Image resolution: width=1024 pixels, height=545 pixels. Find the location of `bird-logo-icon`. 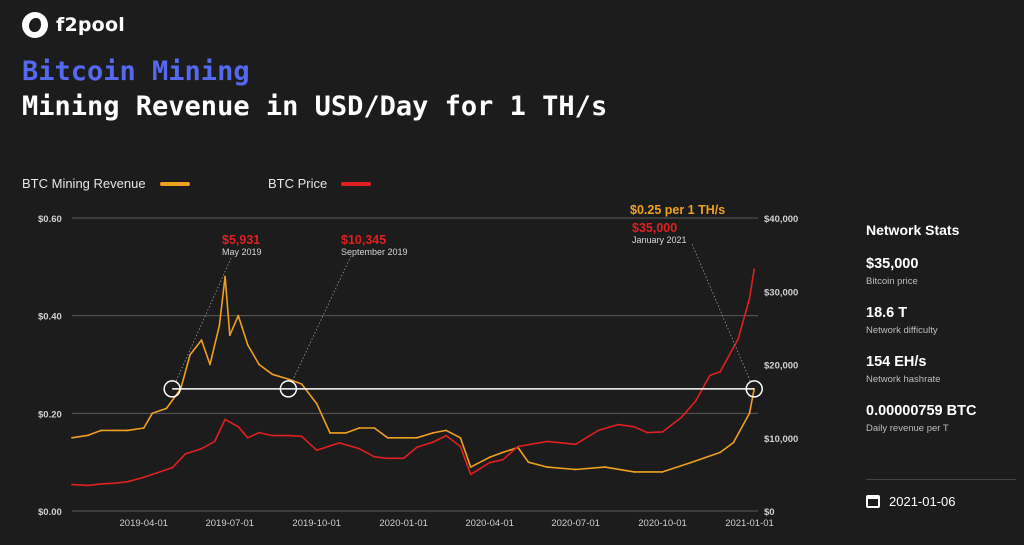

bird-logo-icon is located at coordinates (35, 25).